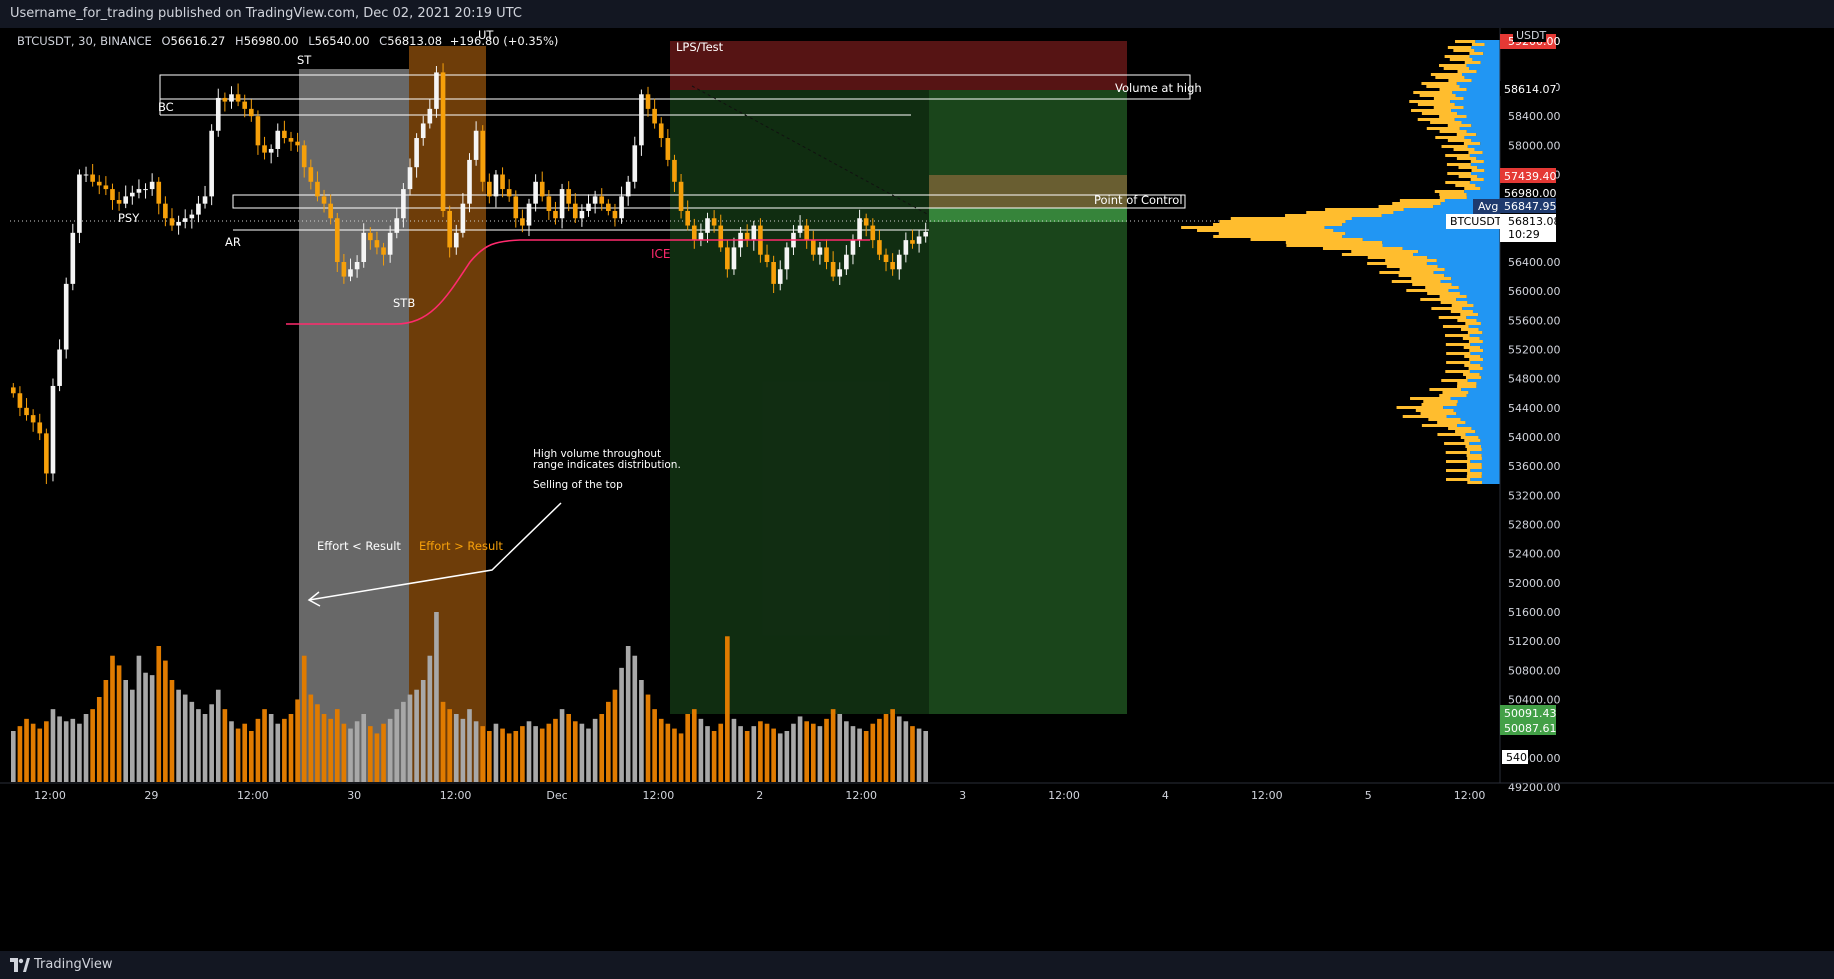 This screenshot has width=1834, height=979. I want to click on symbol-label: BTCUSDT, 30, BINANCE, so click(84, 41).